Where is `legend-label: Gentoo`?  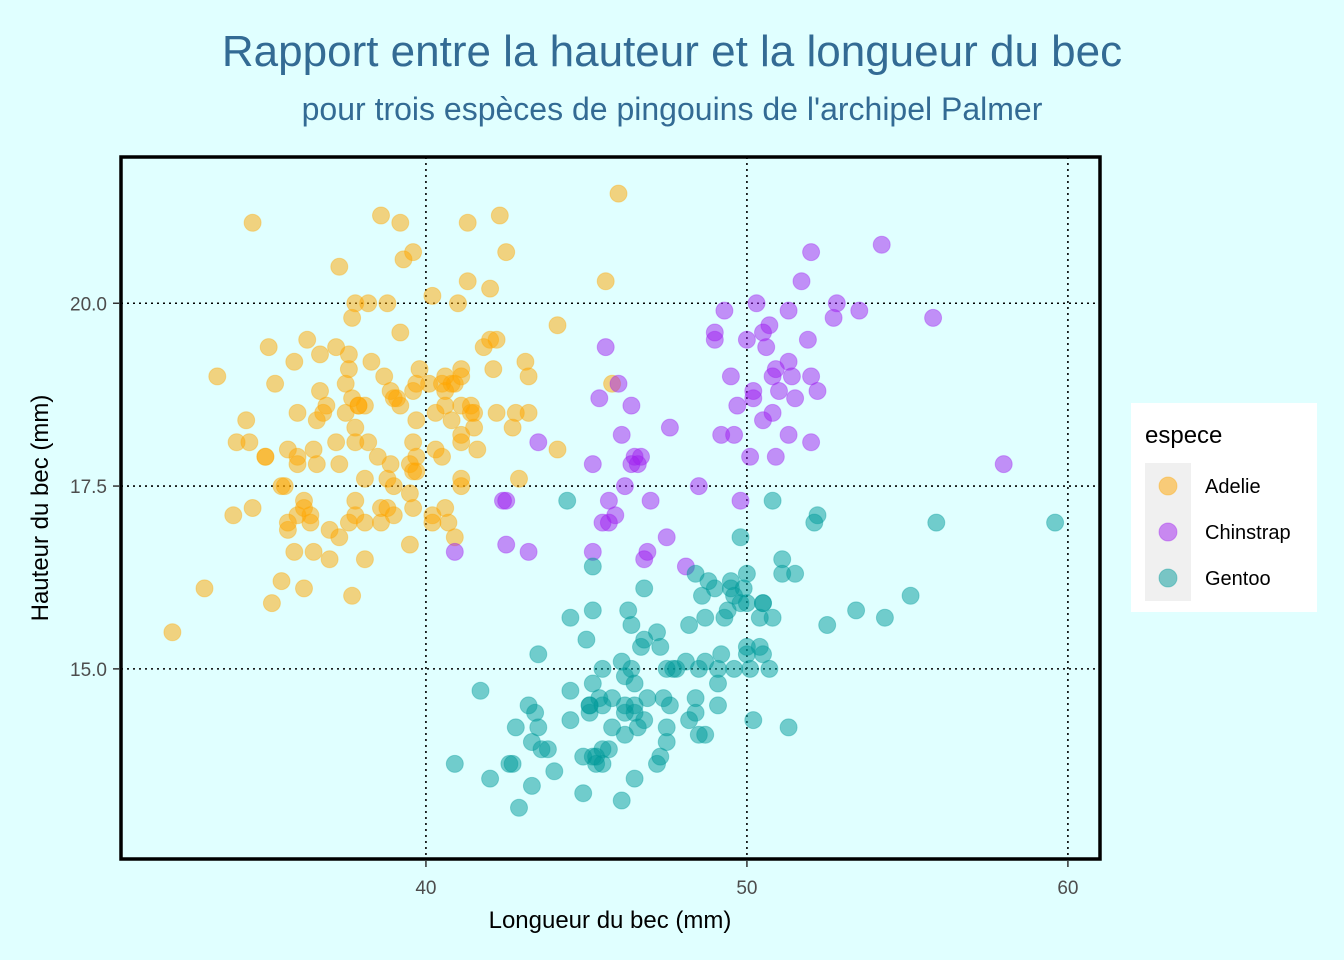
legend-label: Gentoo is located at coordinates (1238, 579).